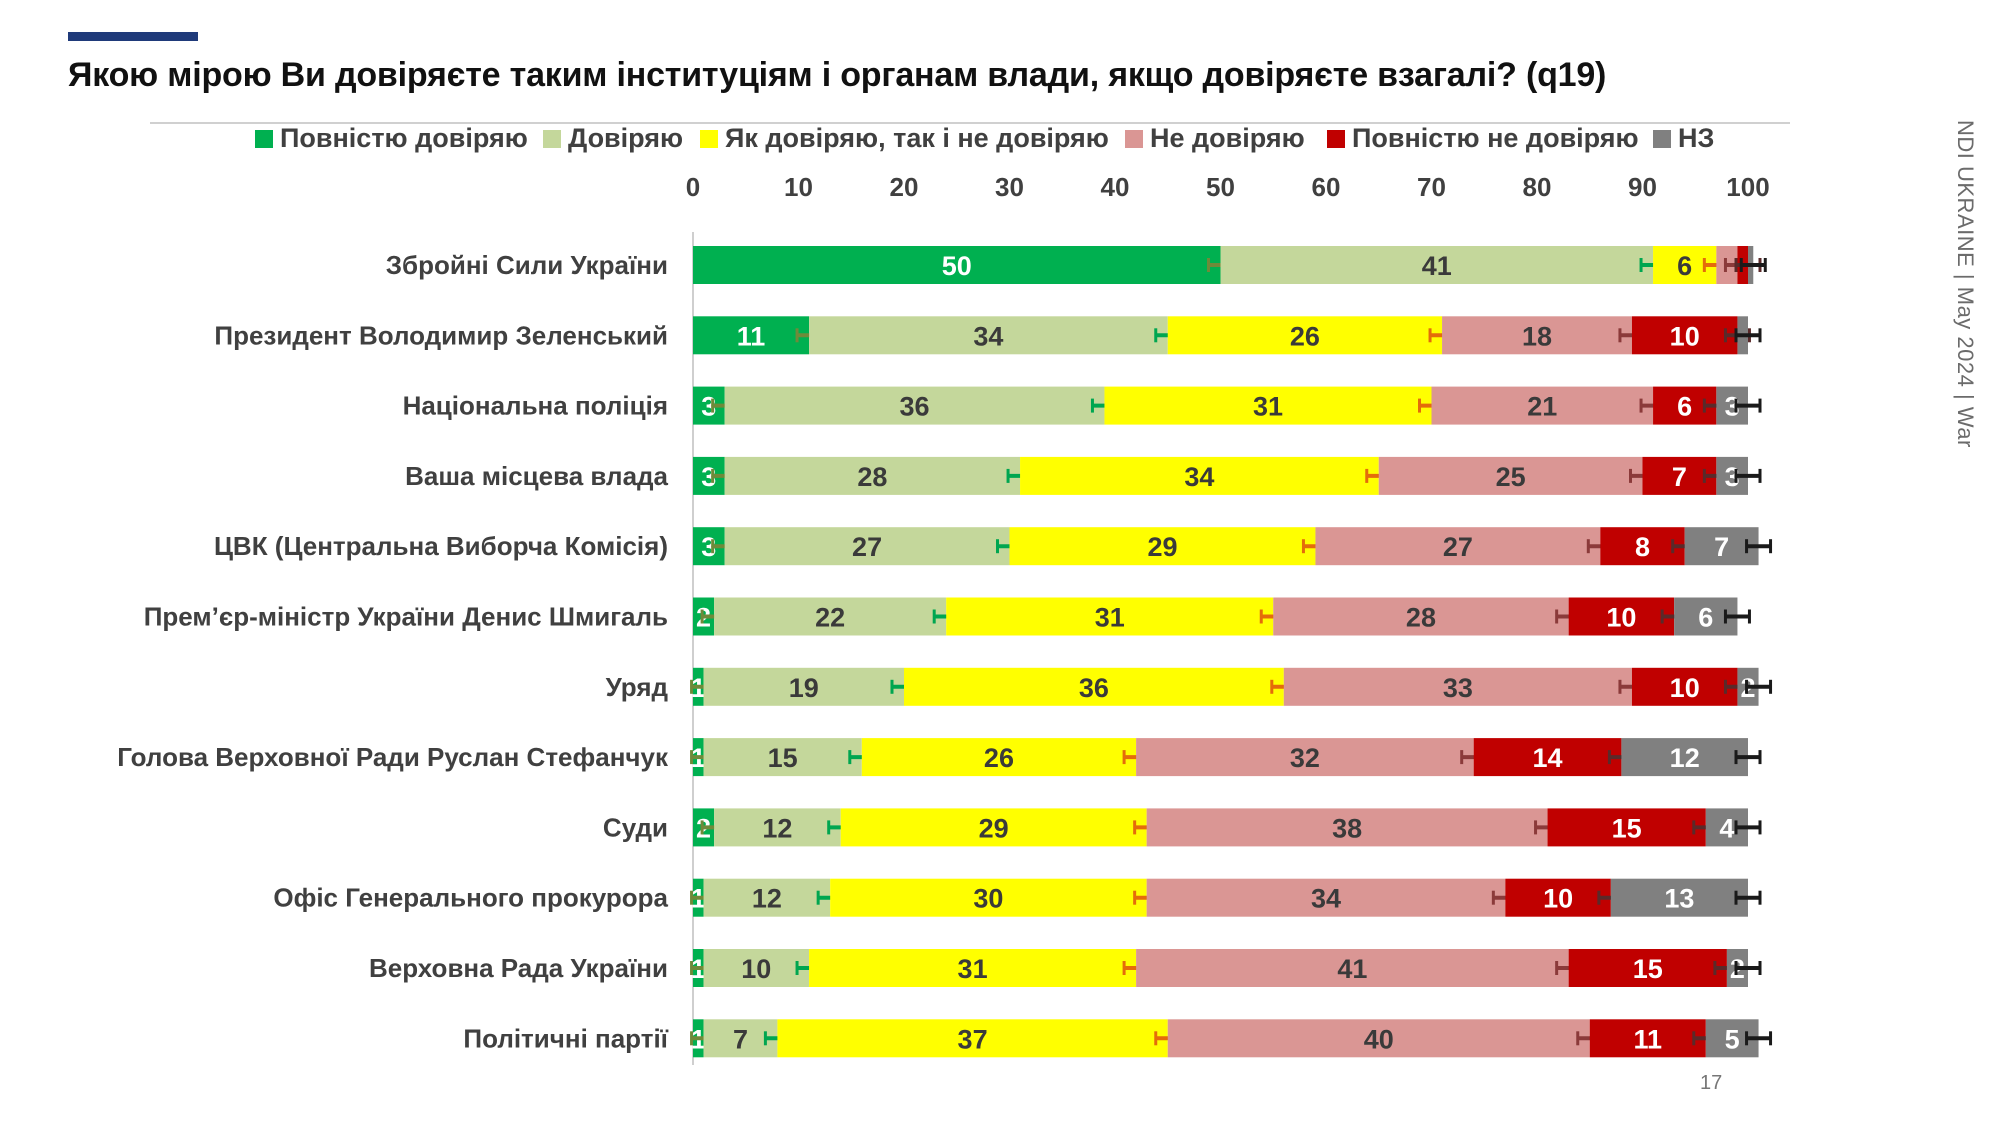  What do you see at coordinates (1431, 187) in the screenshot?
I see `x-tick-label: 70` at bounding box center [1431, 187].